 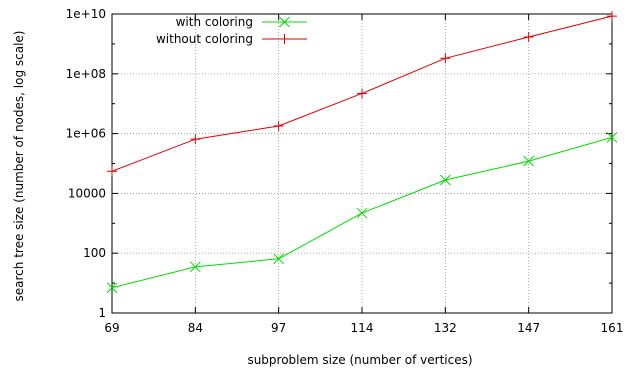 What do you see at coordinates (445, 328) in the screenshot?
I see `x-tick-label: 132` at bounding box center [445, 328].